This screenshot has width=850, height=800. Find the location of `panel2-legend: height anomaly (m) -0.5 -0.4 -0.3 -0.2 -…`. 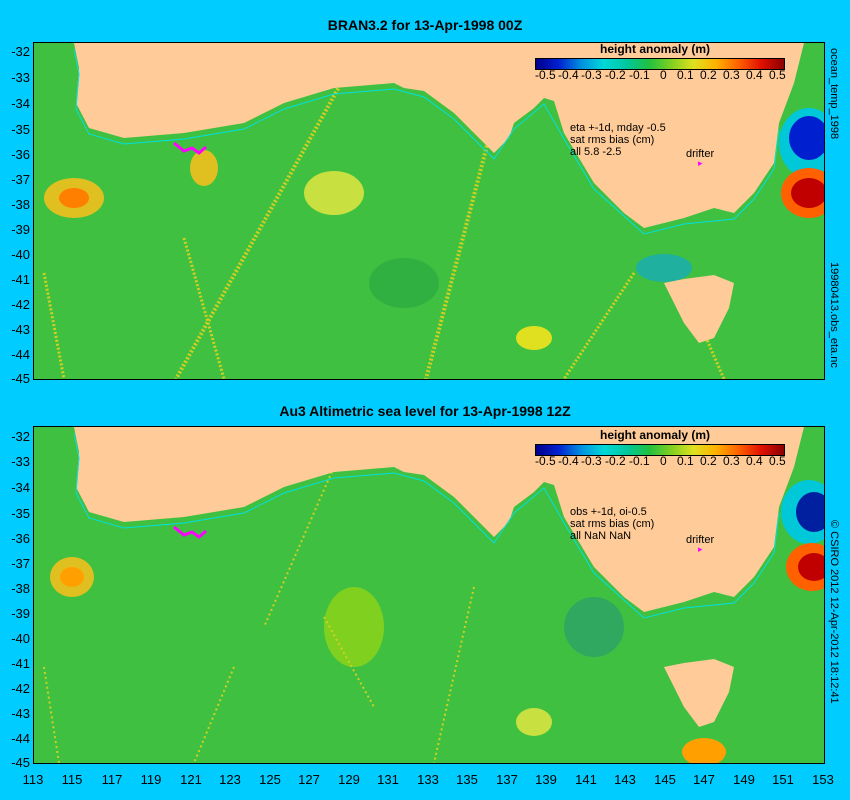

panel2-legend: height anomaly (m) -0.5 -0.4 -0.3 -0.2 -… is located at coordinates (655, 453).